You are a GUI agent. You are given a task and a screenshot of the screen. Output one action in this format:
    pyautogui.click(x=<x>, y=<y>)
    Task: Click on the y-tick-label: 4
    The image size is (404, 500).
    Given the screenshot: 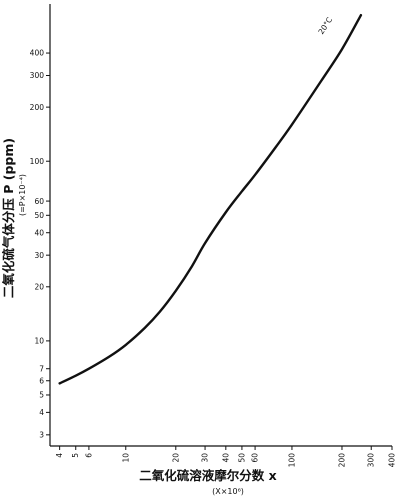 What is the action you would take?
    pyautogui.click(x=41, y=412)
    